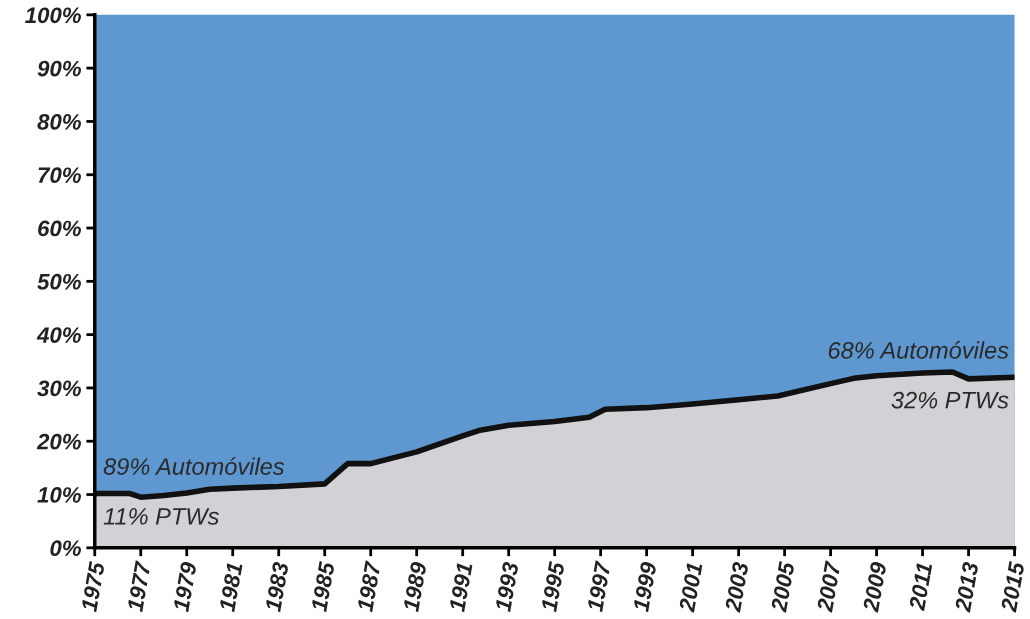 This screenshot has width=1030, height=619. Describe the element at coordinates (59, 388) in the screenshot. I see `y-tick-label: 30%` at that location.